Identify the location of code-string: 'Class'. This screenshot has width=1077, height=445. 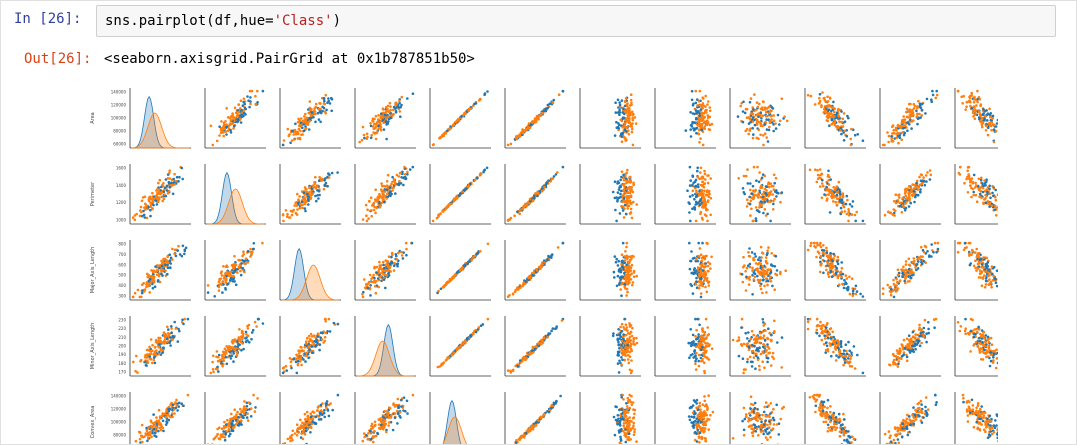
(303, 21).